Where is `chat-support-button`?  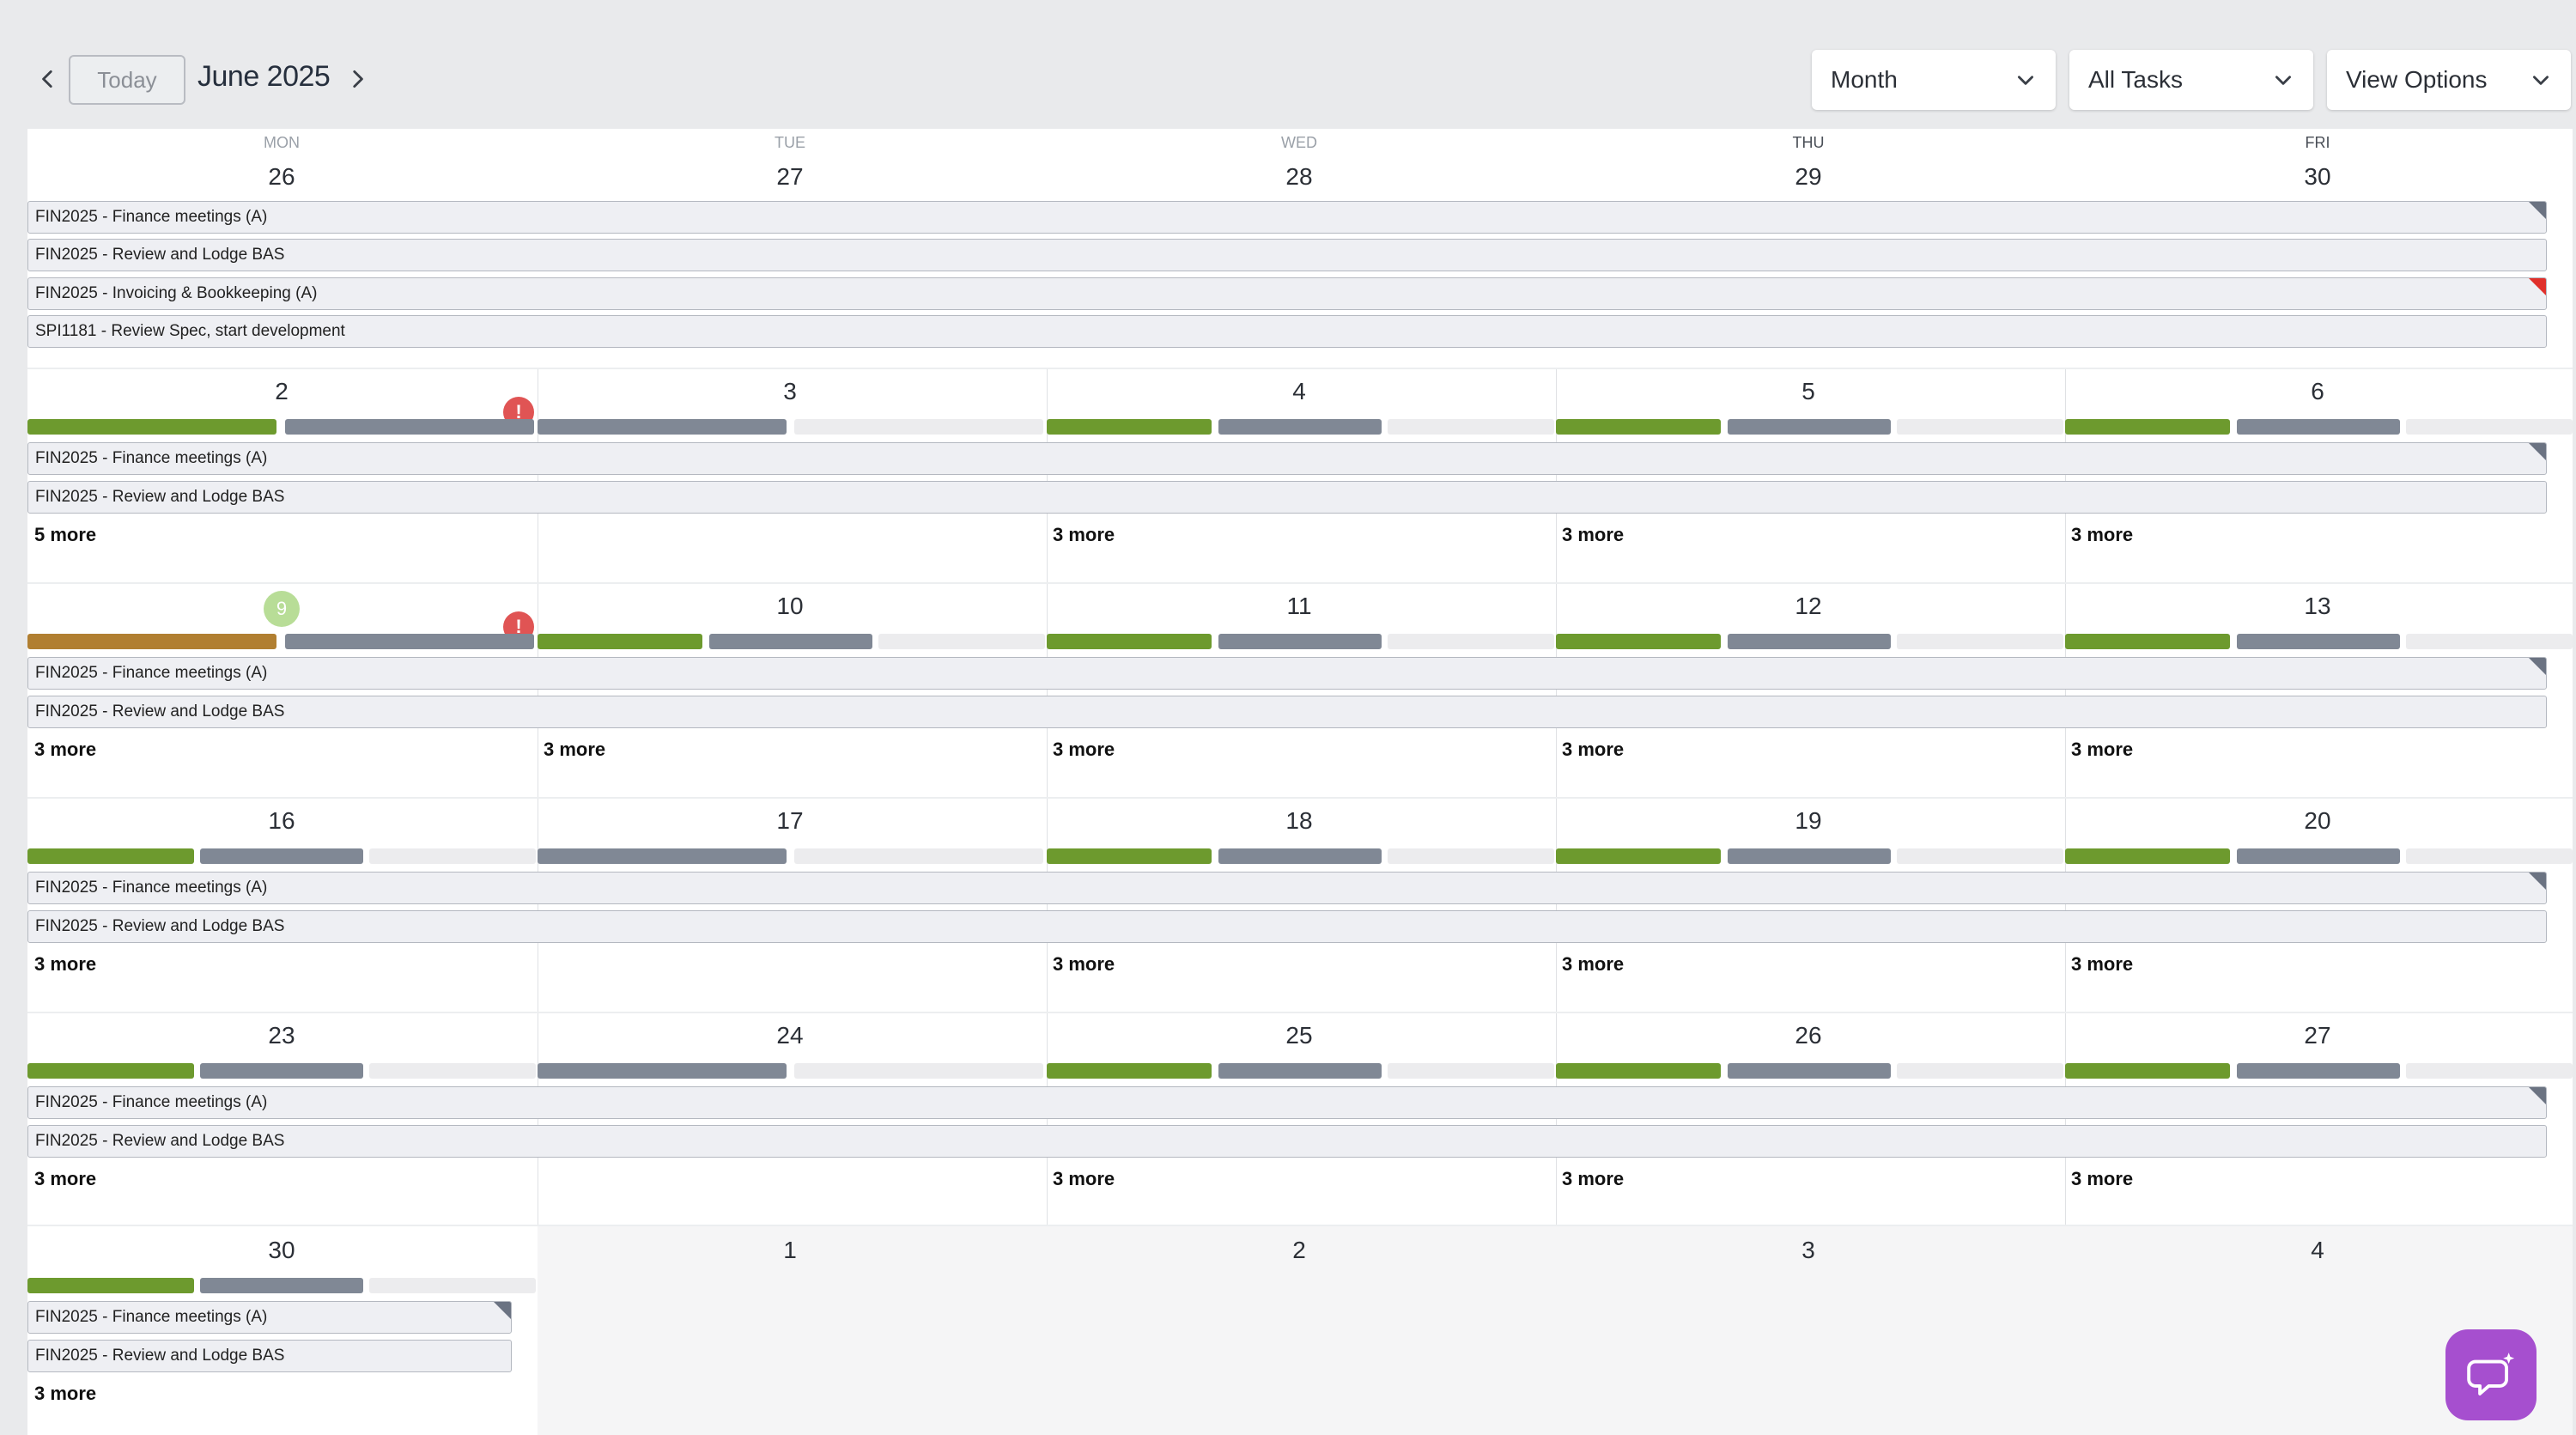 chat-support-button is located at coordinates (2491, 1374).